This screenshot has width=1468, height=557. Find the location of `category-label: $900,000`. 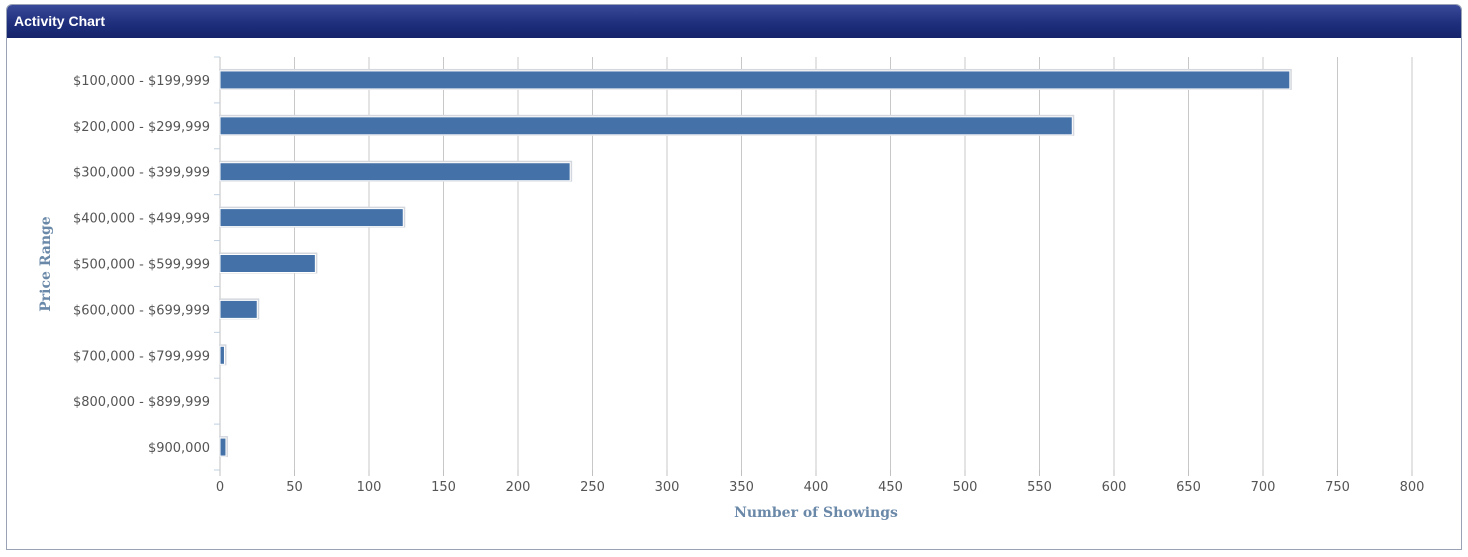

category-label: $900,000 is located at coordinates (179, 448).